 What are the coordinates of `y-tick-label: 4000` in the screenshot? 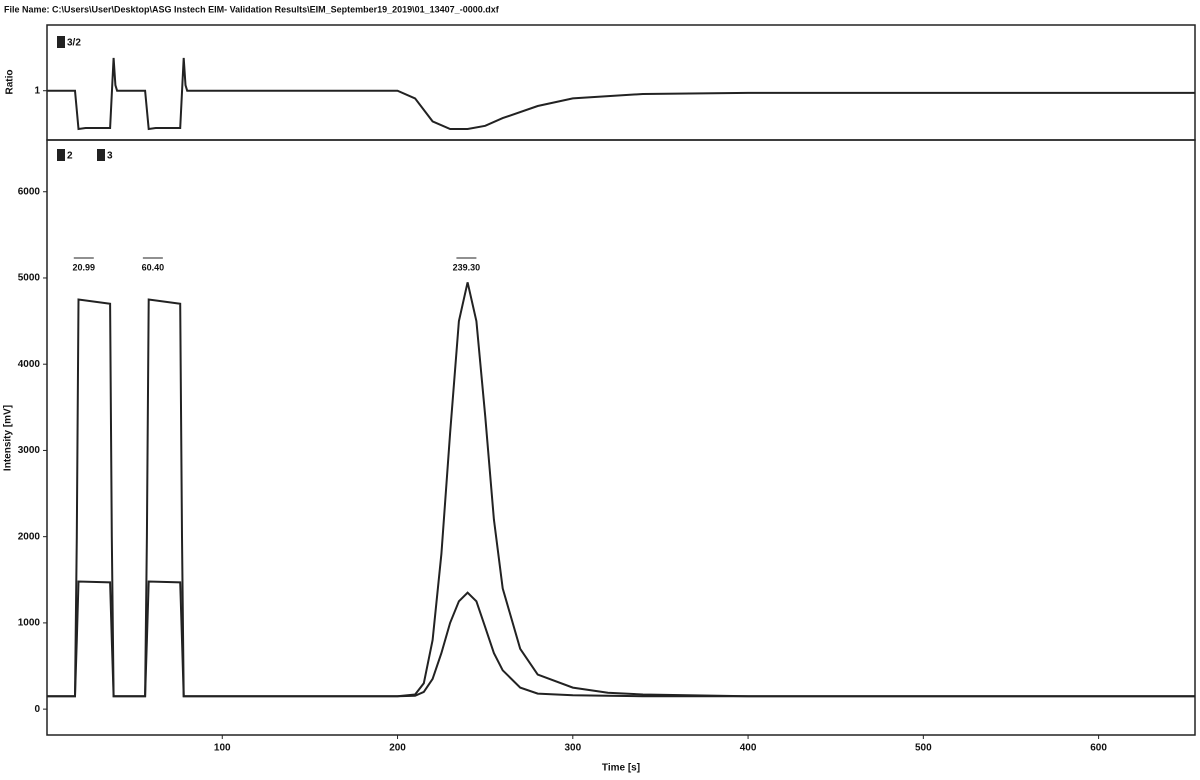 It's located at (29, 364).